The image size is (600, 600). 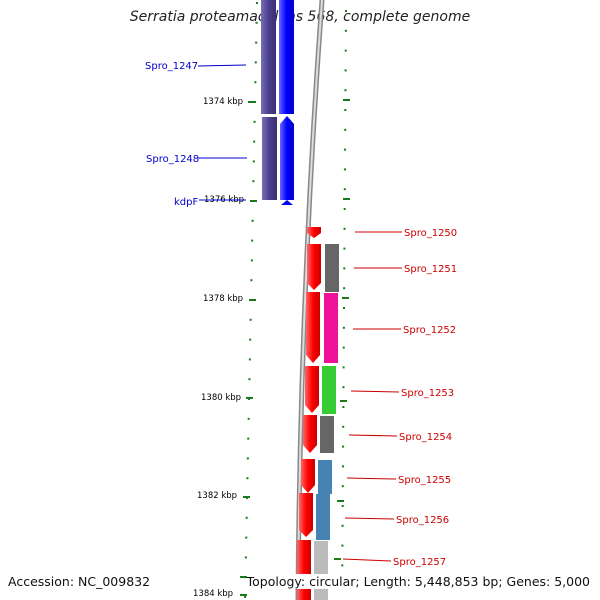 I want to click on forward-gene-labels: Spro_1247 Spro_1248 kdpF, so click(x=196, y=134).